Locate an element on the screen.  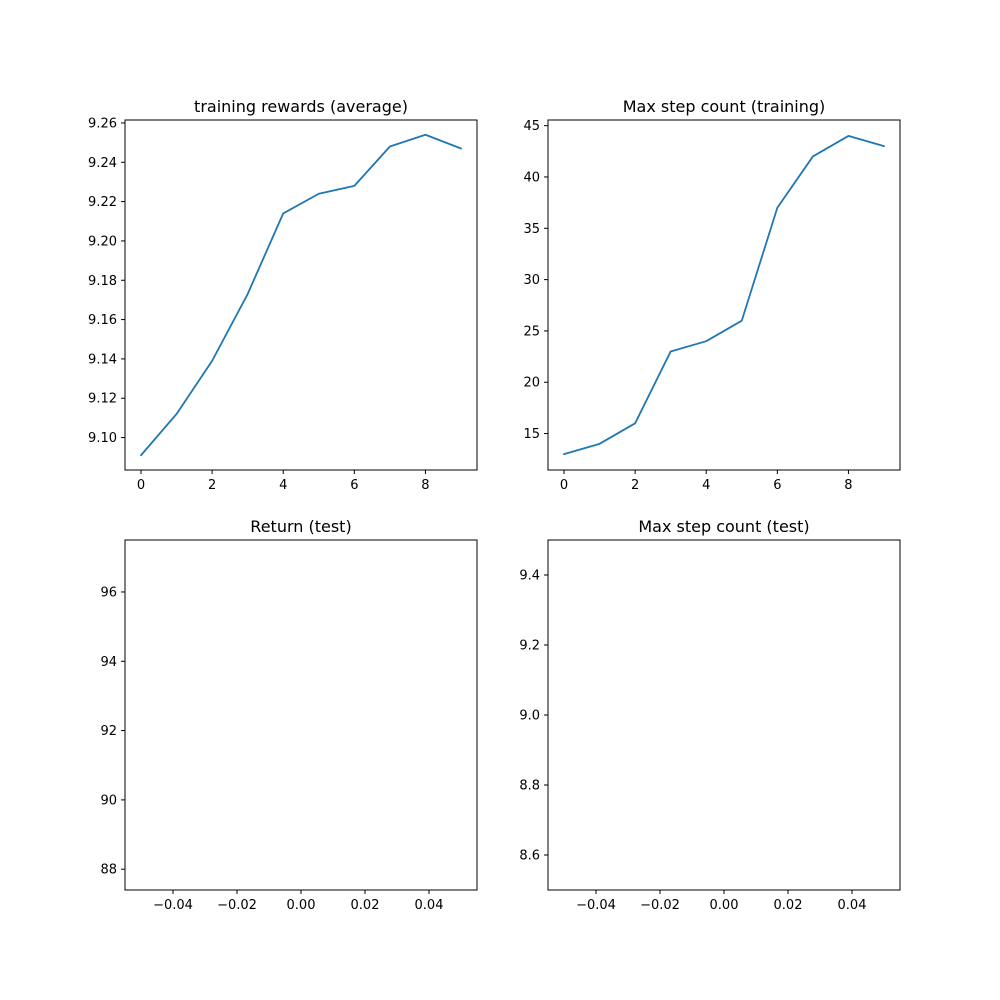
y-tick-label: 30 is located at coordinates (531, 280).